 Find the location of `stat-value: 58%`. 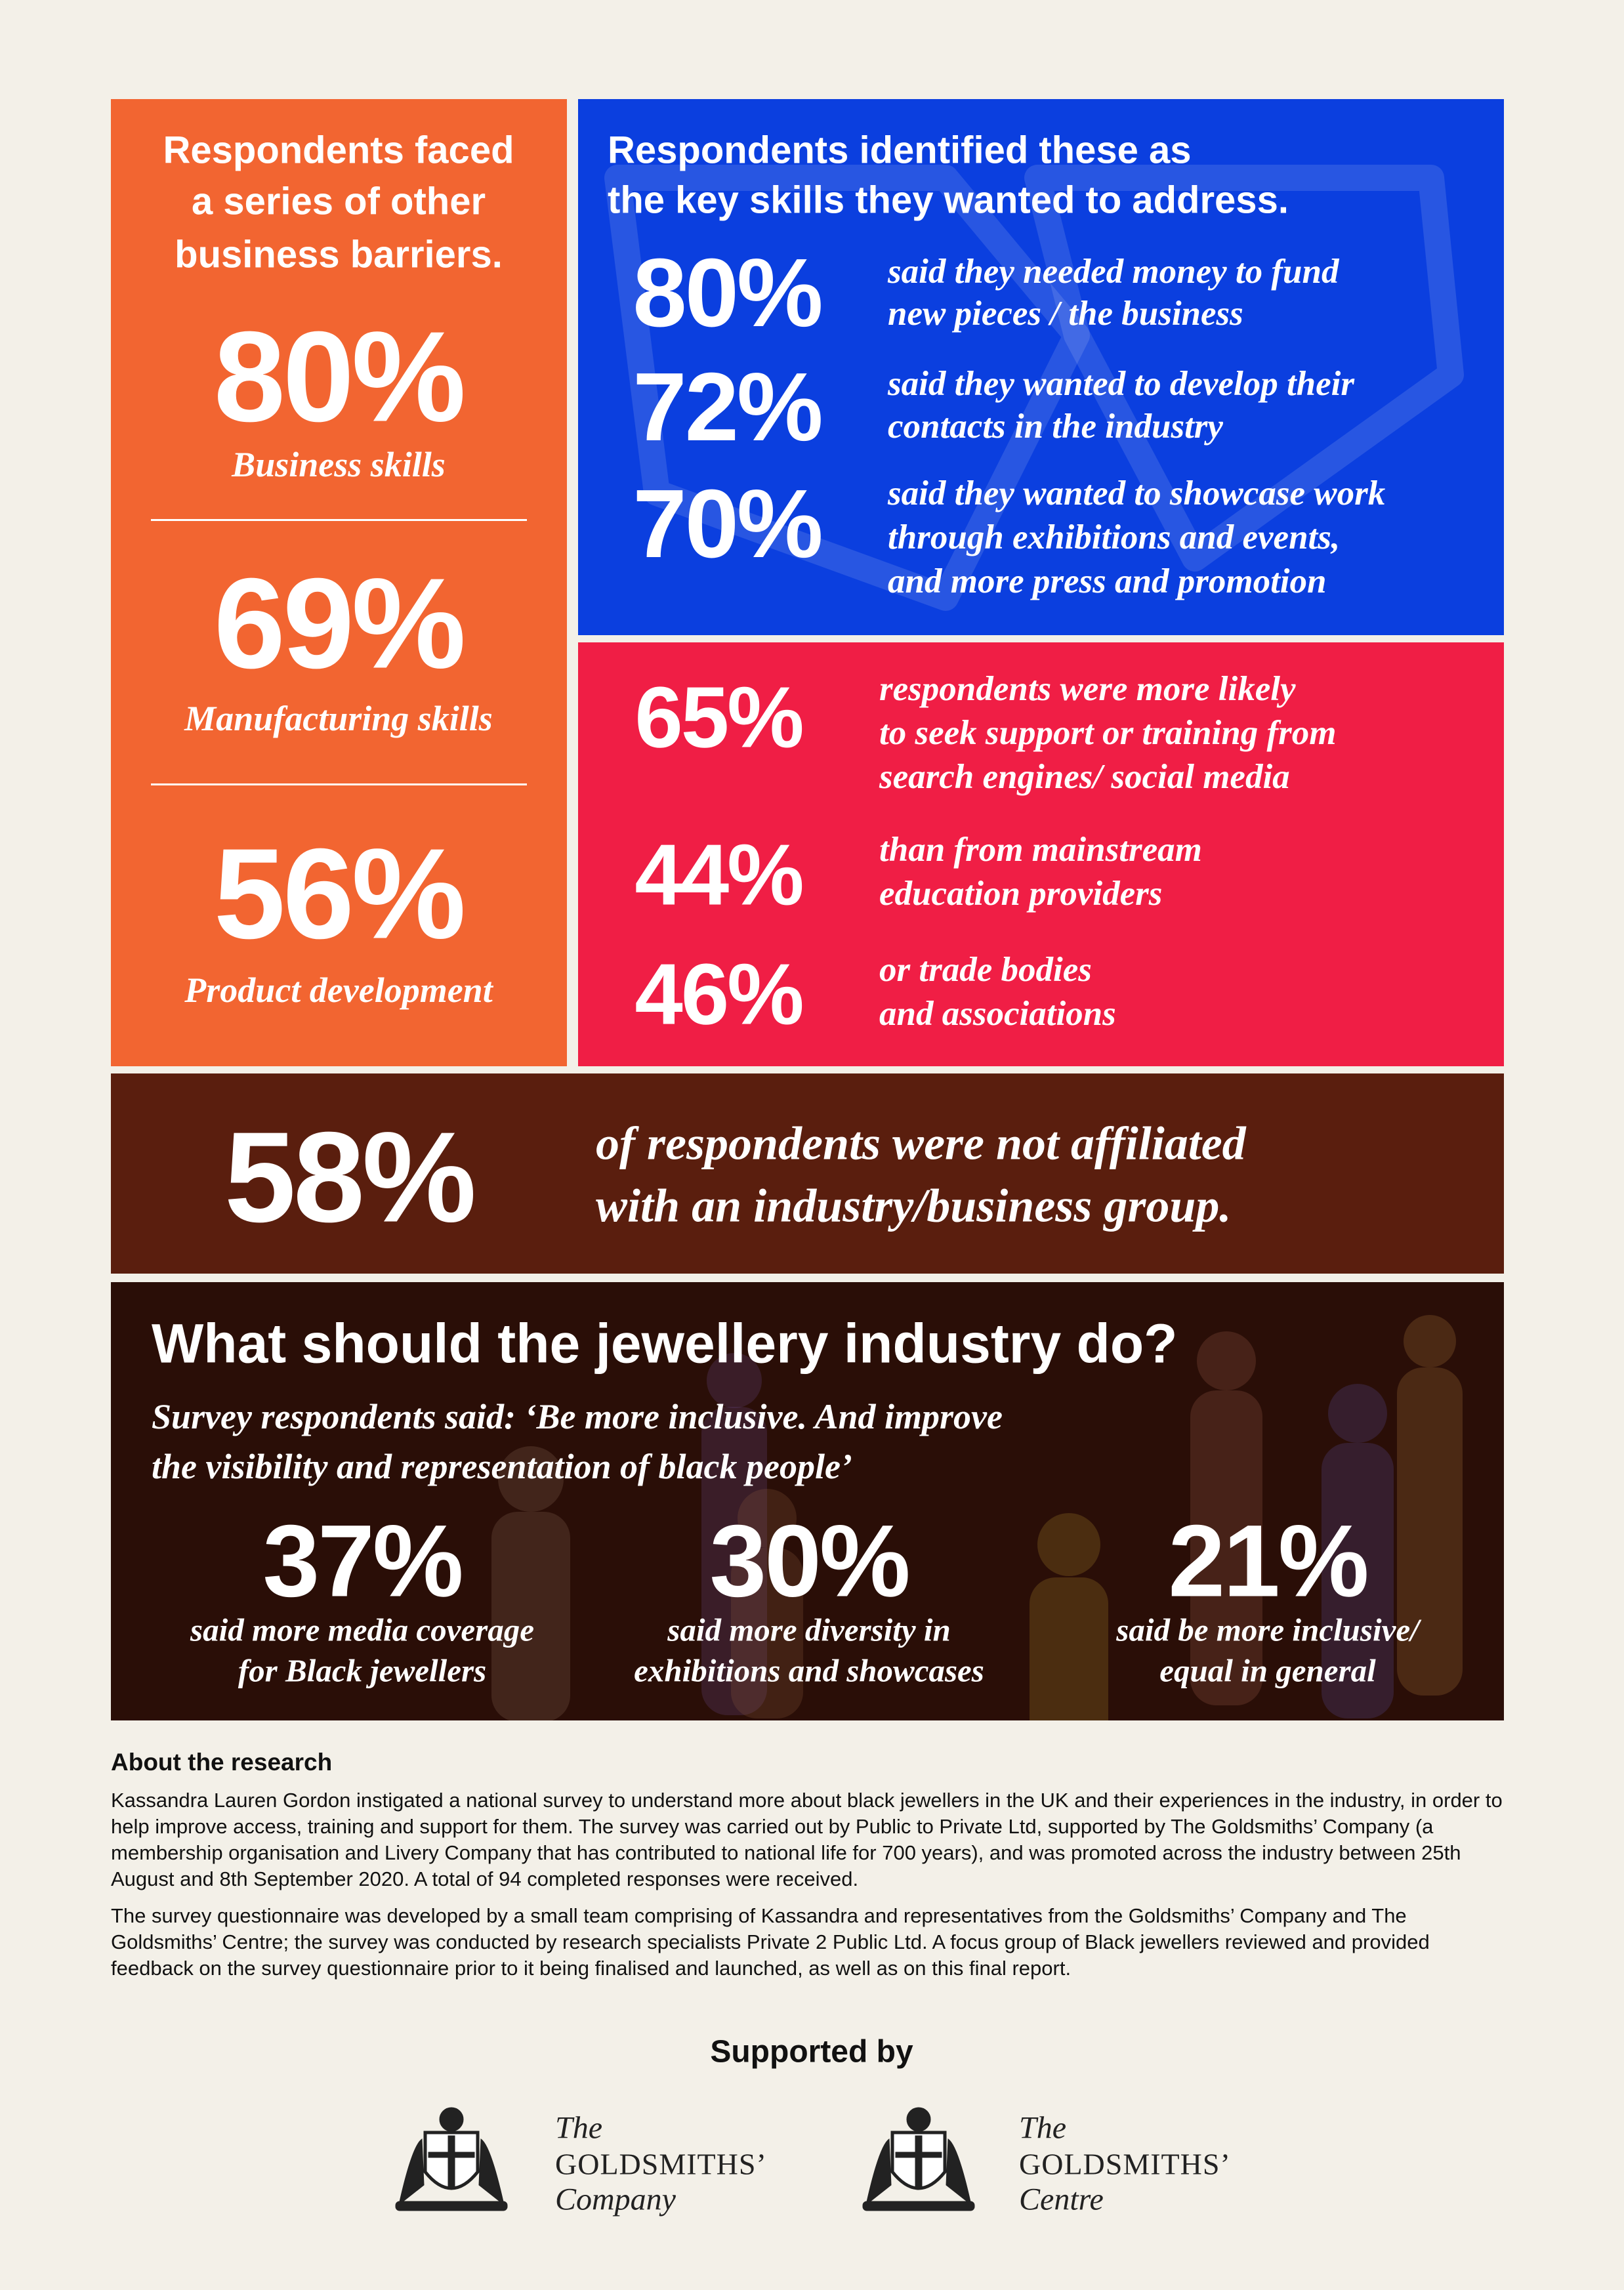

stat-value: 58% is located at coordinates (350, 1177).